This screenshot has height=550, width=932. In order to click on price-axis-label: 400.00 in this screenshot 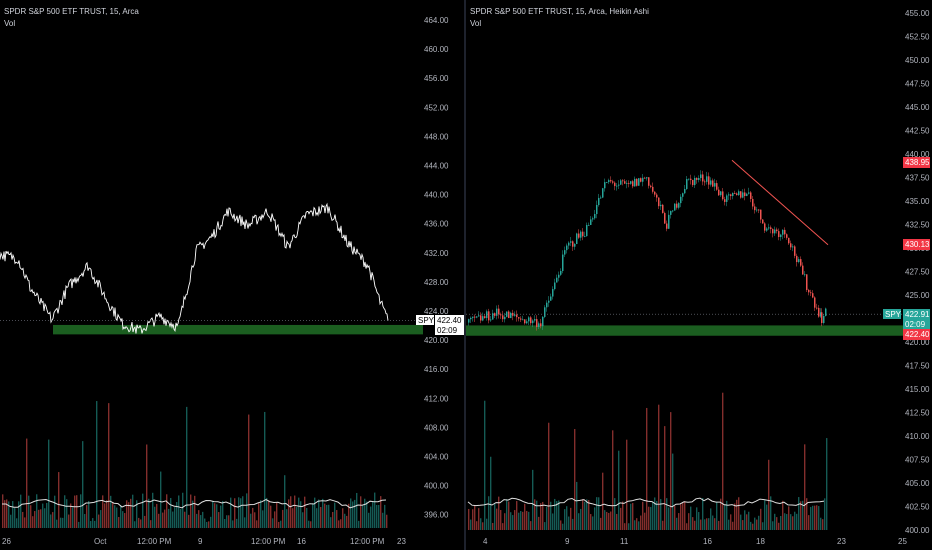, I will do `click(917, 530)`.